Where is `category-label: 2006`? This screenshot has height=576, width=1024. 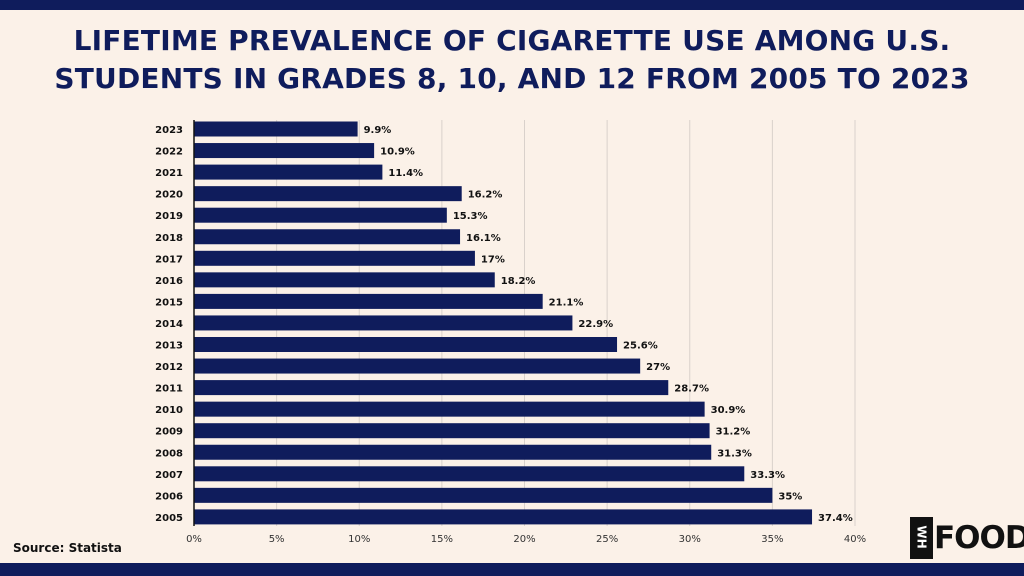 category-label: 2006 is located at coordinates (169, 496).